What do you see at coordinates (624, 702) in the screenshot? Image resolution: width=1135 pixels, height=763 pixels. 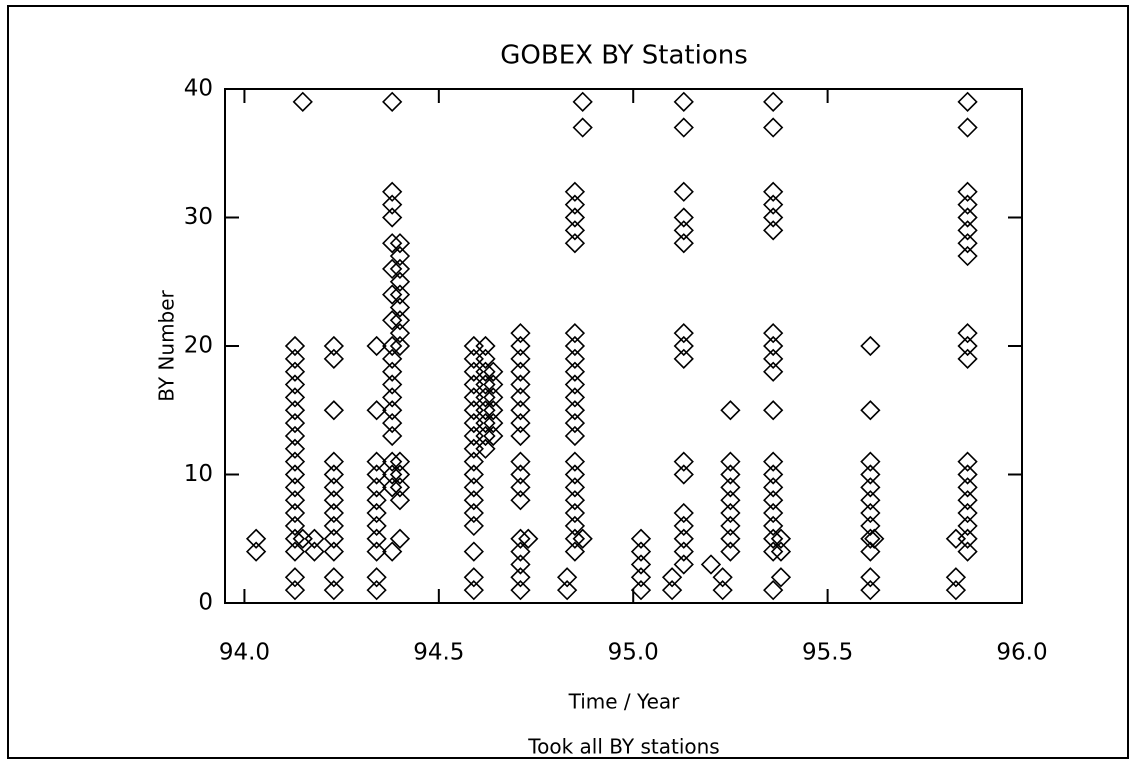 I see `x-axis-label: Time / Year` at bounding box center [624, 702].